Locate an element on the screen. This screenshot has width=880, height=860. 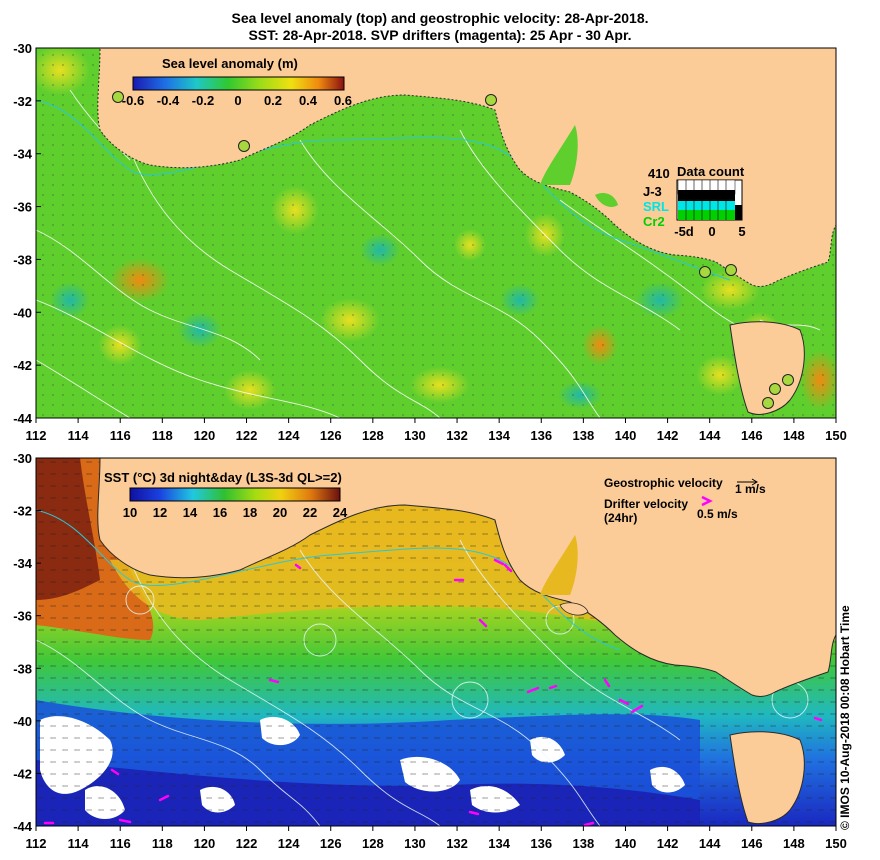
x-tick-label-top: 128 is located at coordinates (373, 435).